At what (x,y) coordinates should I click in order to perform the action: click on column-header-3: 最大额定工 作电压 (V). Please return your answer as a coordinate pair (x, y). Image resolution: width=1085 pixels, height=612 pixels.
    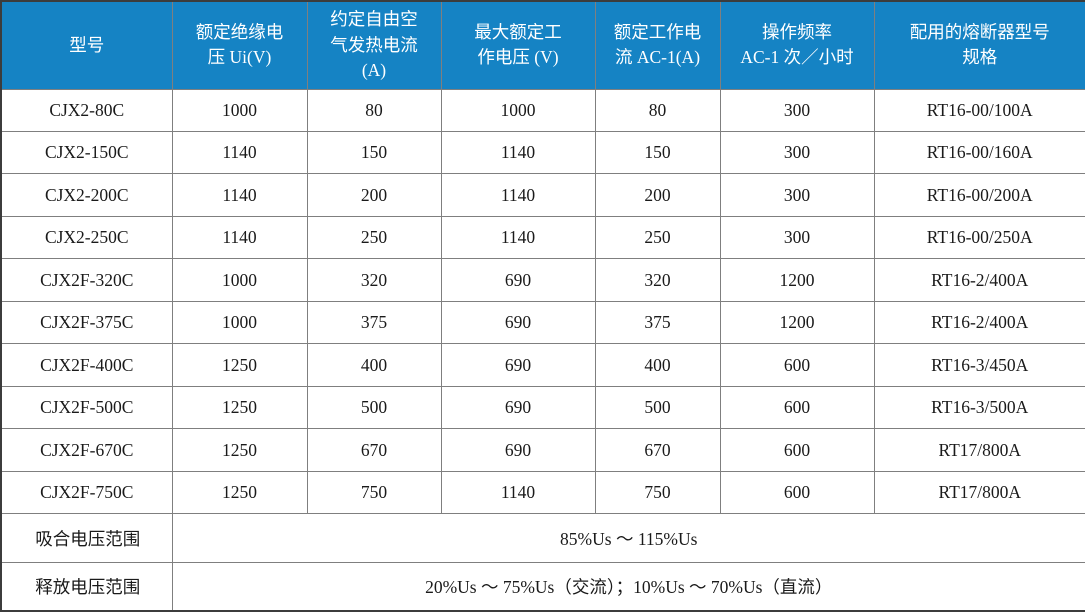
    Looking at the image, I should click on (518, 45).